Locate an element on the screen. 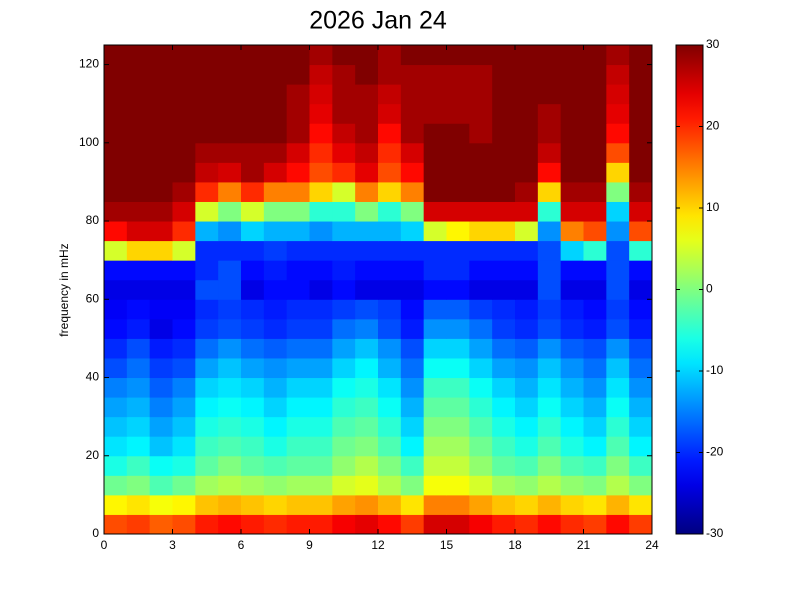  colorbar-tick-label: 0 is located at coordinates (709, 289).